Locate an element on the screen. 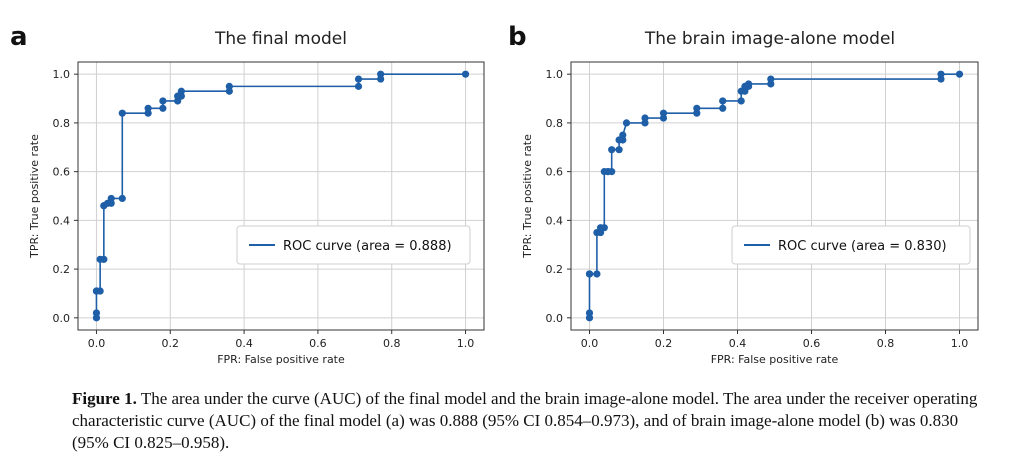 This screenshot has width=1012, height=469. legend: ROC curve (area = 0.830) is located at coordinates (851, 245).